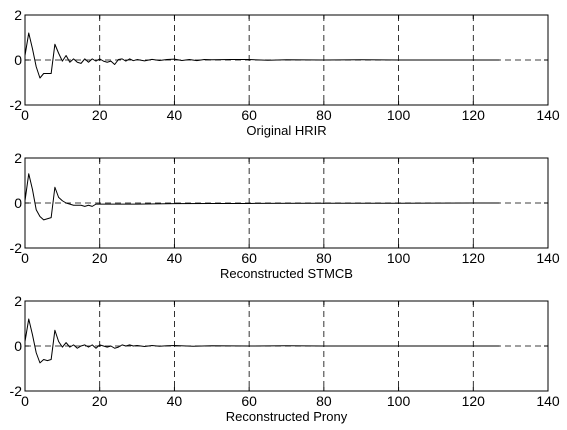  What do you see at coordinates (287, 416) in the screenshot?
I see `x-axis-label: Reconstructed Prony` at bounding box center [287, 416].